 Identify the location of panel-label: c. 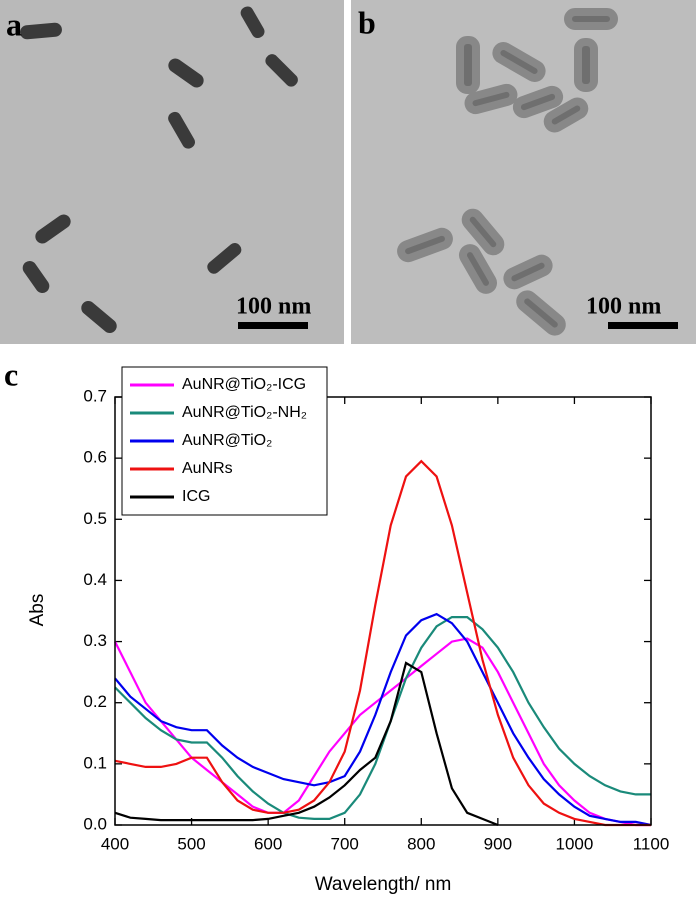
(11, 374).